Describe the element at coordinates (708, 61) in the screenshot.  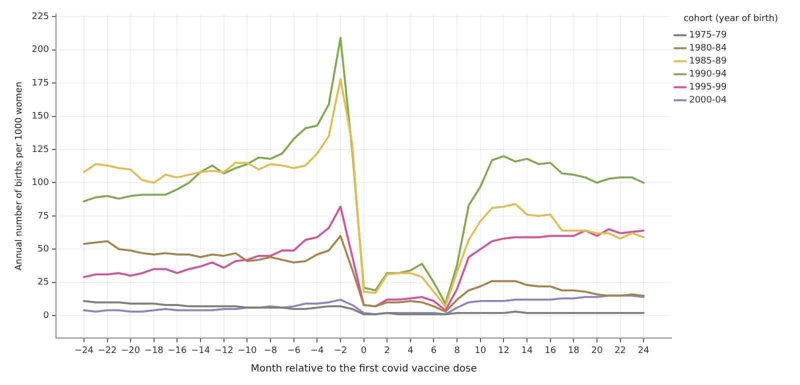
I see `legend-label: 1985-89` at that location.